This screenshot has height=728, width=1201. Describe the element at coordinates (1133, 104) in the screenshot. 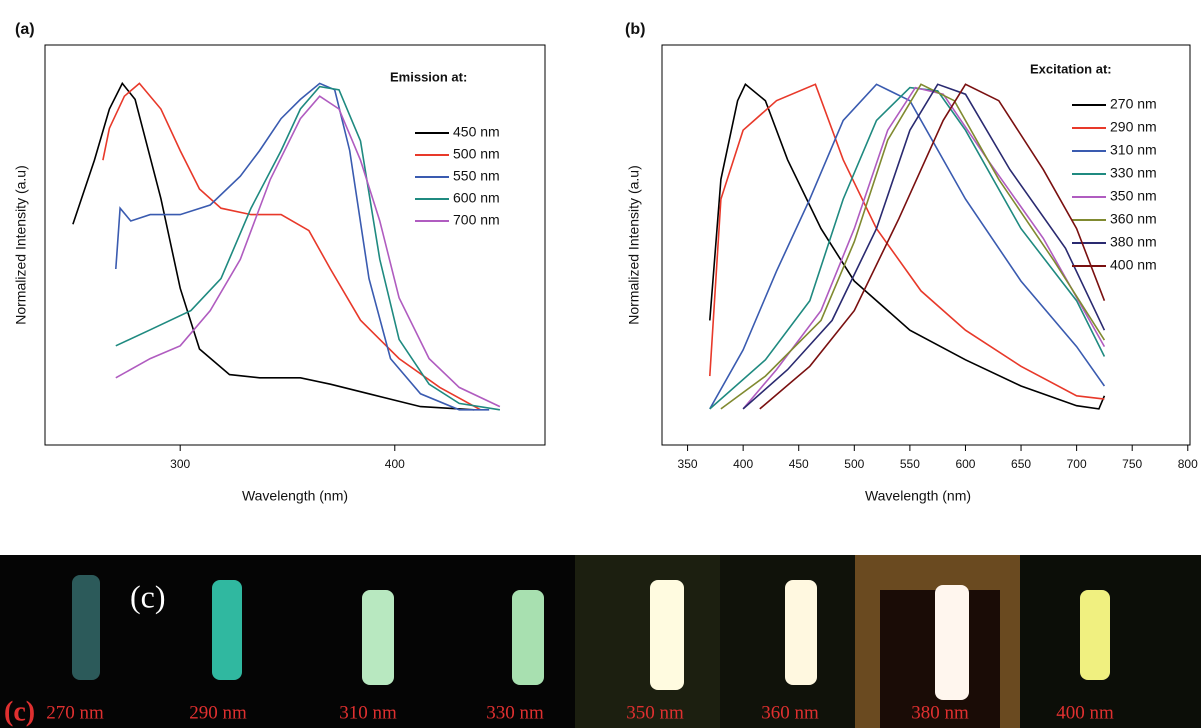

I see `legend-label: 270 nm` at that location.